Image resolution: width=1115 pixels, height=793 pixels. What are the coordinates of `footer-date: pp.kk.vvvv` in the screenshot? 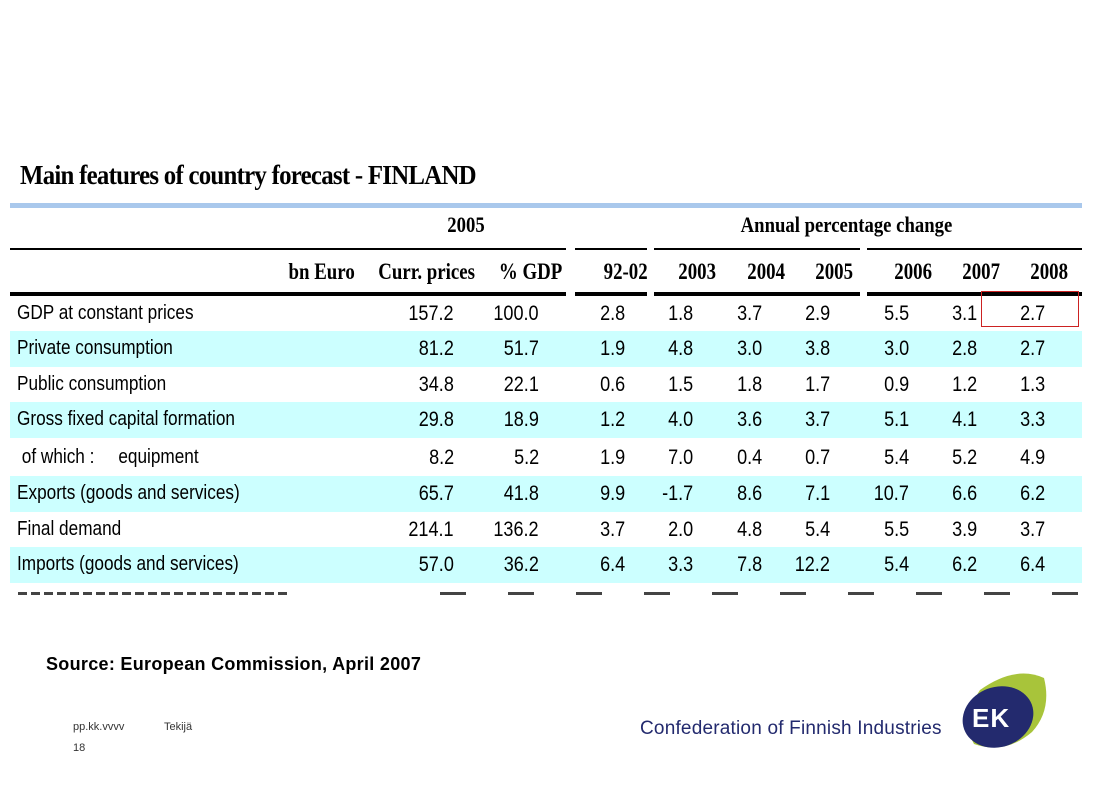 It's located at (99, 727).